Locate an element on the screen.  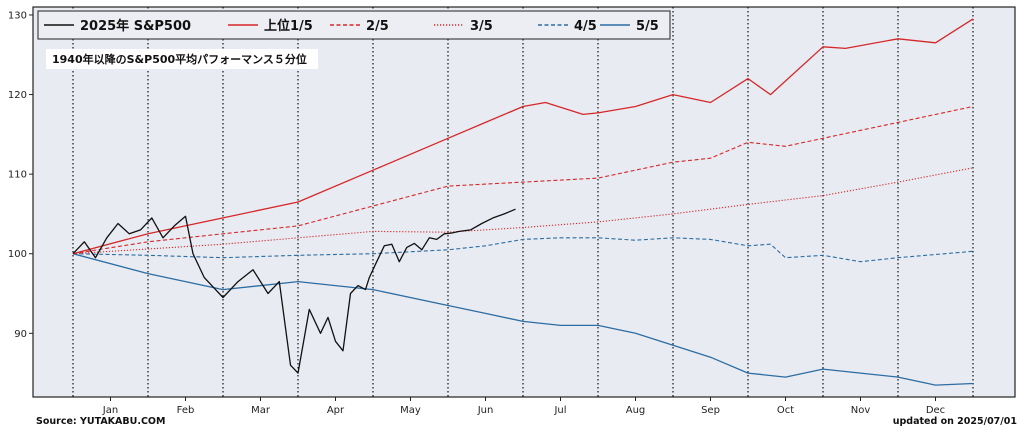
annotation-background is located at coordinates (182, 59).